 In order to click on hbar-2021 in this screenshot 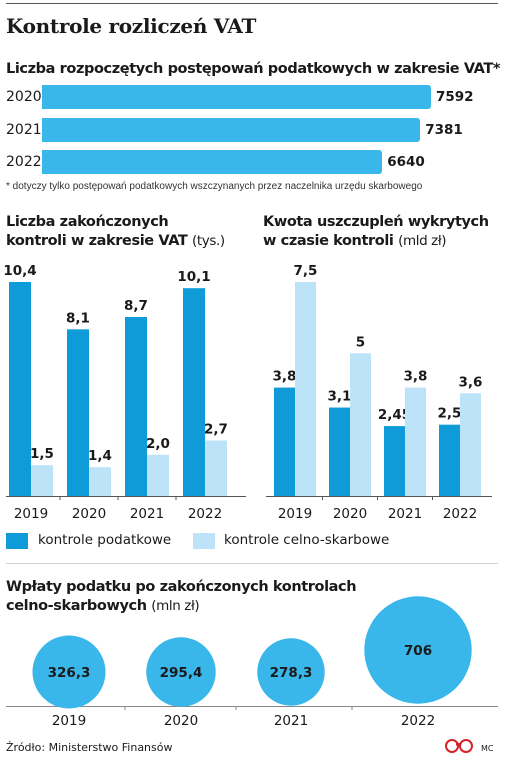, I will do `click(231, 130)`.